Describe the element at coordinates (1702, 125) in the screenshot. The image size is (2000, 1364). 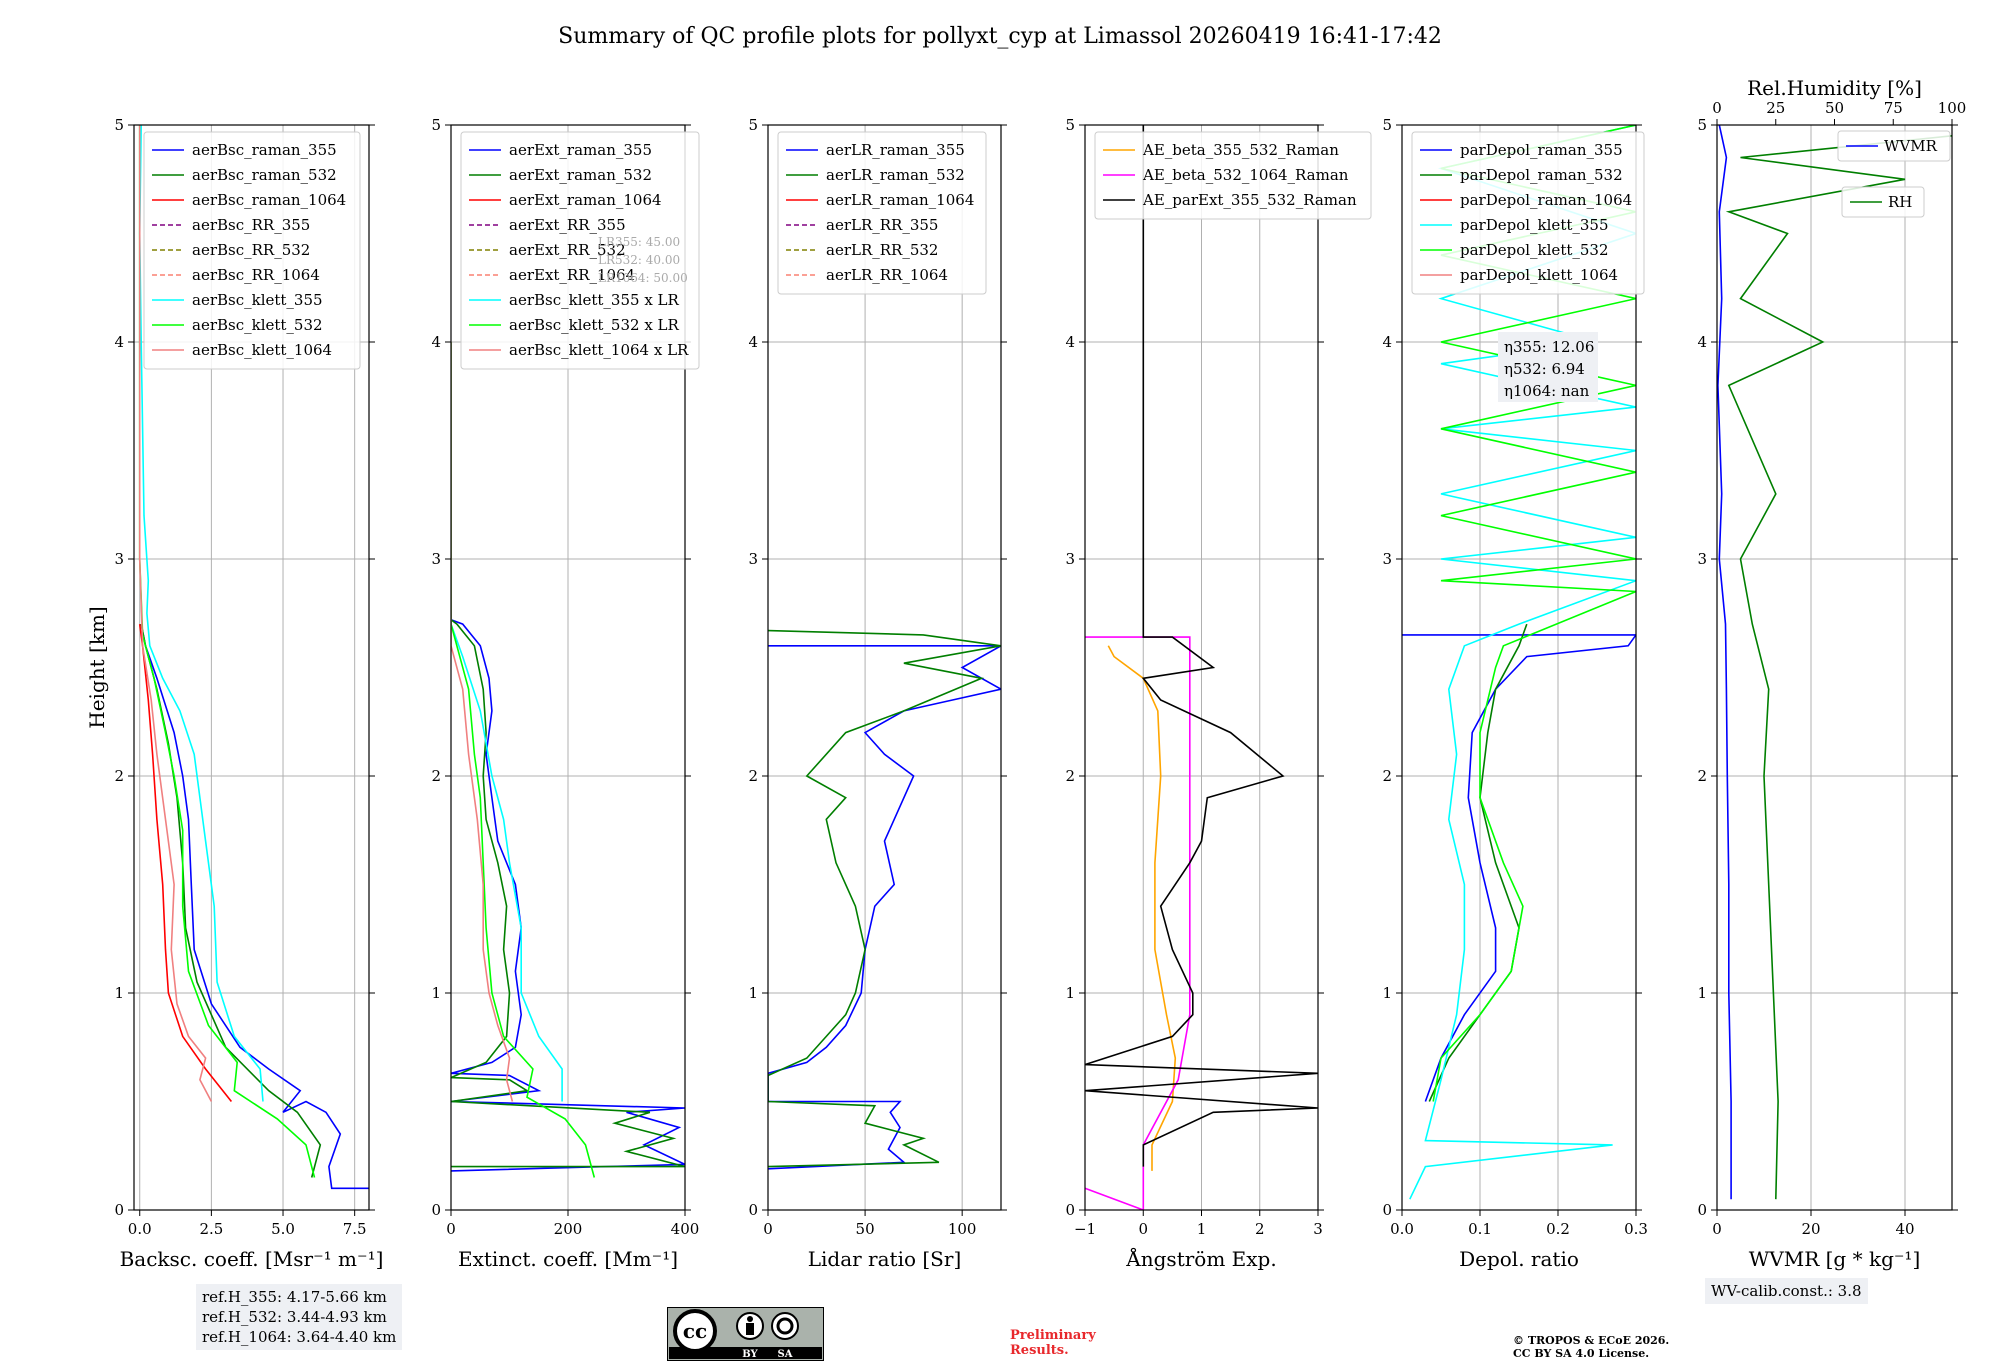
I see `y-tick-label: 5` at that location.